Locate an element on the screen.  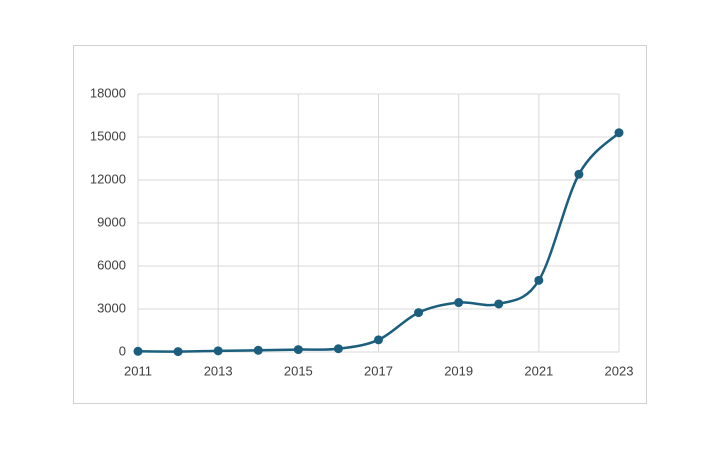
x-tick-label: 2015 is located at coordinates (298, 370).